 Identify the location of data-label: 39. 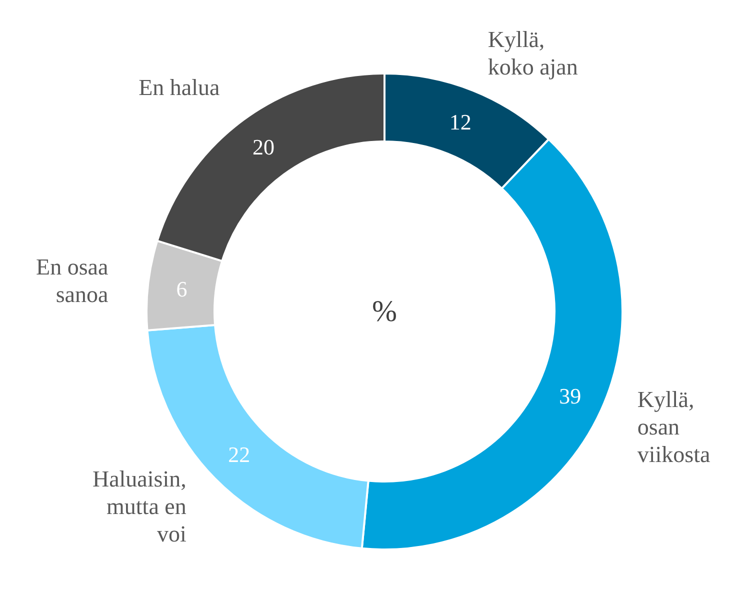
(570, 396).